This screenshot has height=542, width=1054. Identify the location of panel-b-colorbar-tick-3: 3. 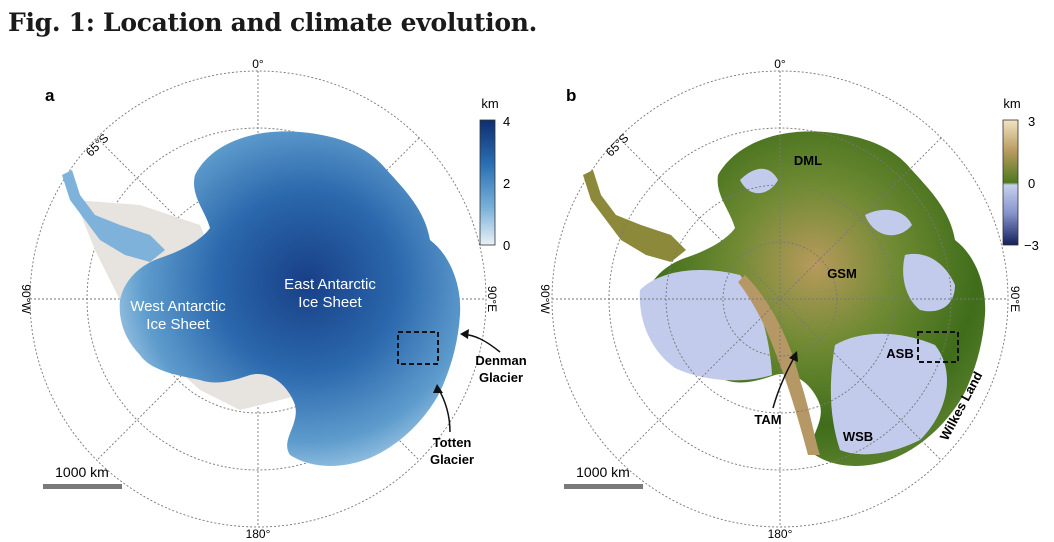
(1031, 121).